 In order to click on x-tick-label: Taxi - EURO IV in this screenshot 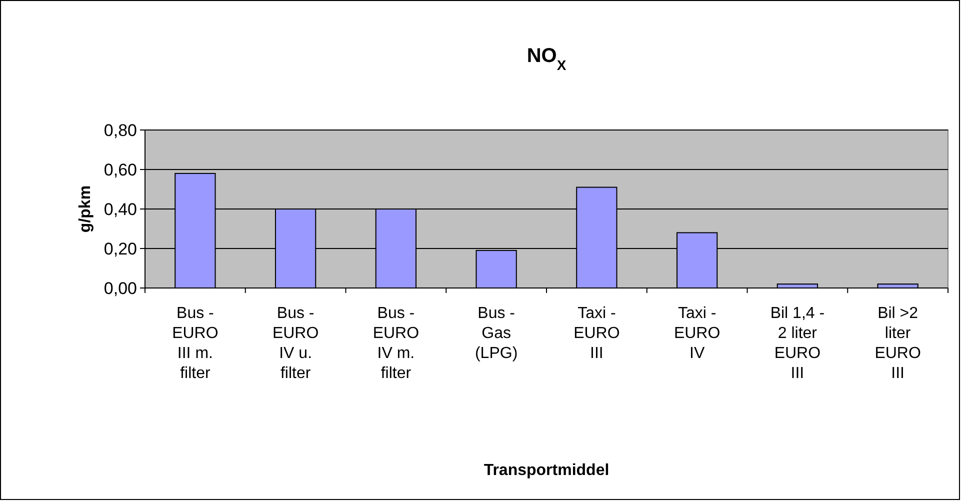, I will do `click(697, 333)`.